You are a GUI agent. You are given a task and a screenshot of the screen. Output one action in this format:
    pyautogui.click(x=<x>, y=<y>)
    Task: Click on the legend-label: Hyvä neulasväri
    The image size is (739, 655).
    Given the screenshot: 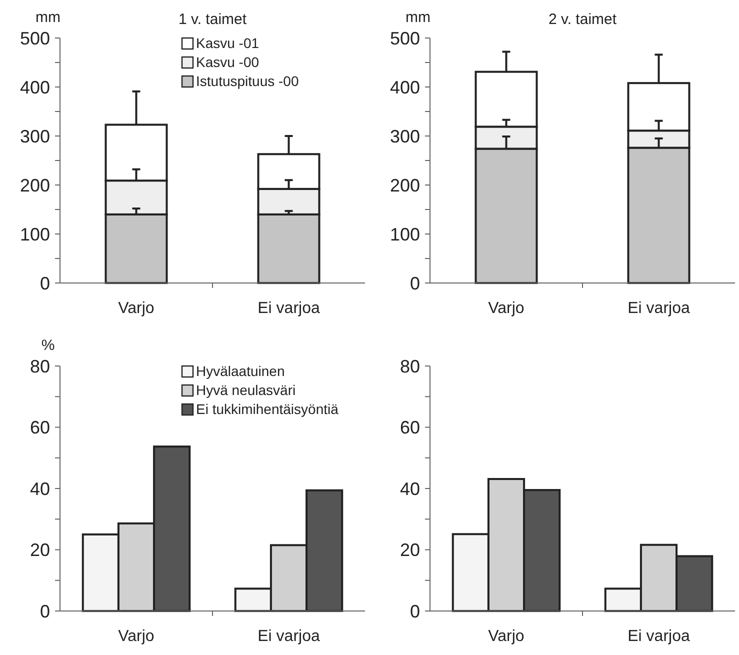 What is the action you would take?
    pyautogui.click(x=246, y=390)
    